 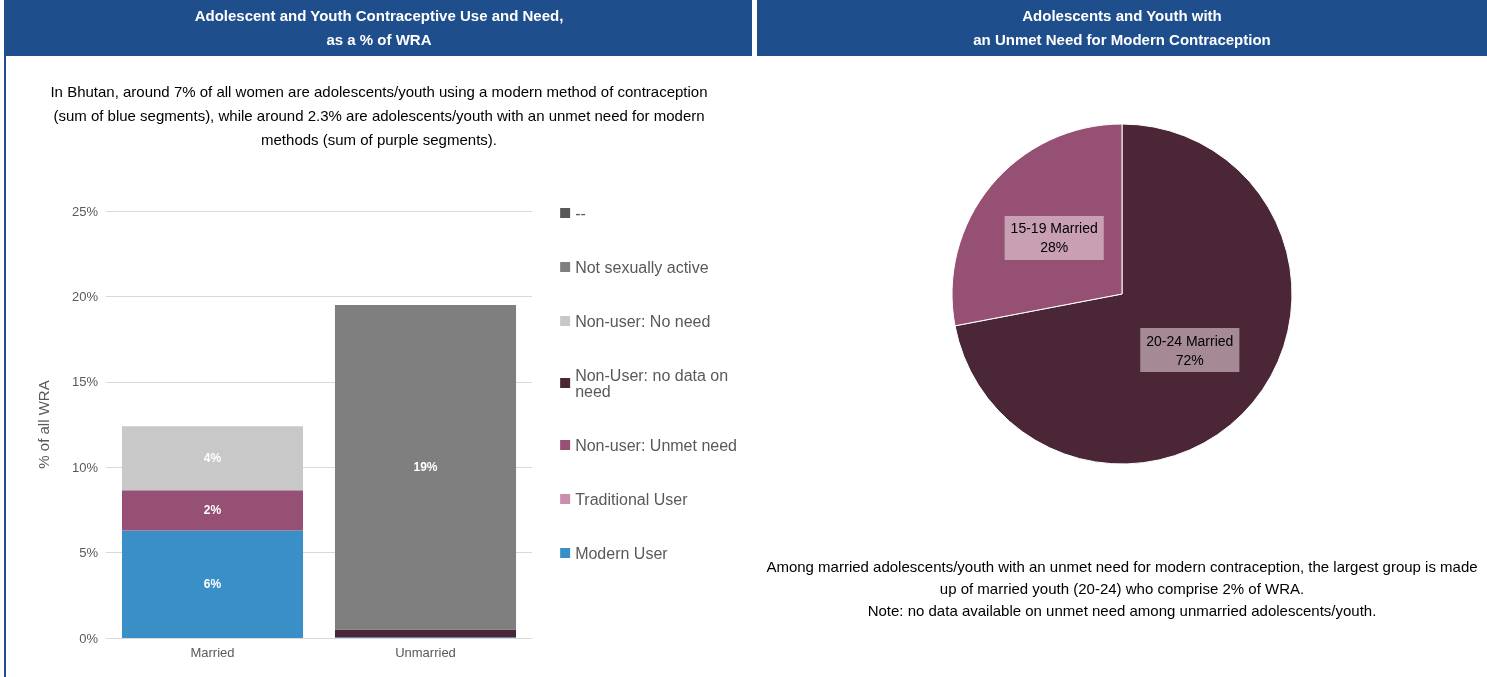 I want to click on legend-label: Traditional User, so click(x=632, y=499).